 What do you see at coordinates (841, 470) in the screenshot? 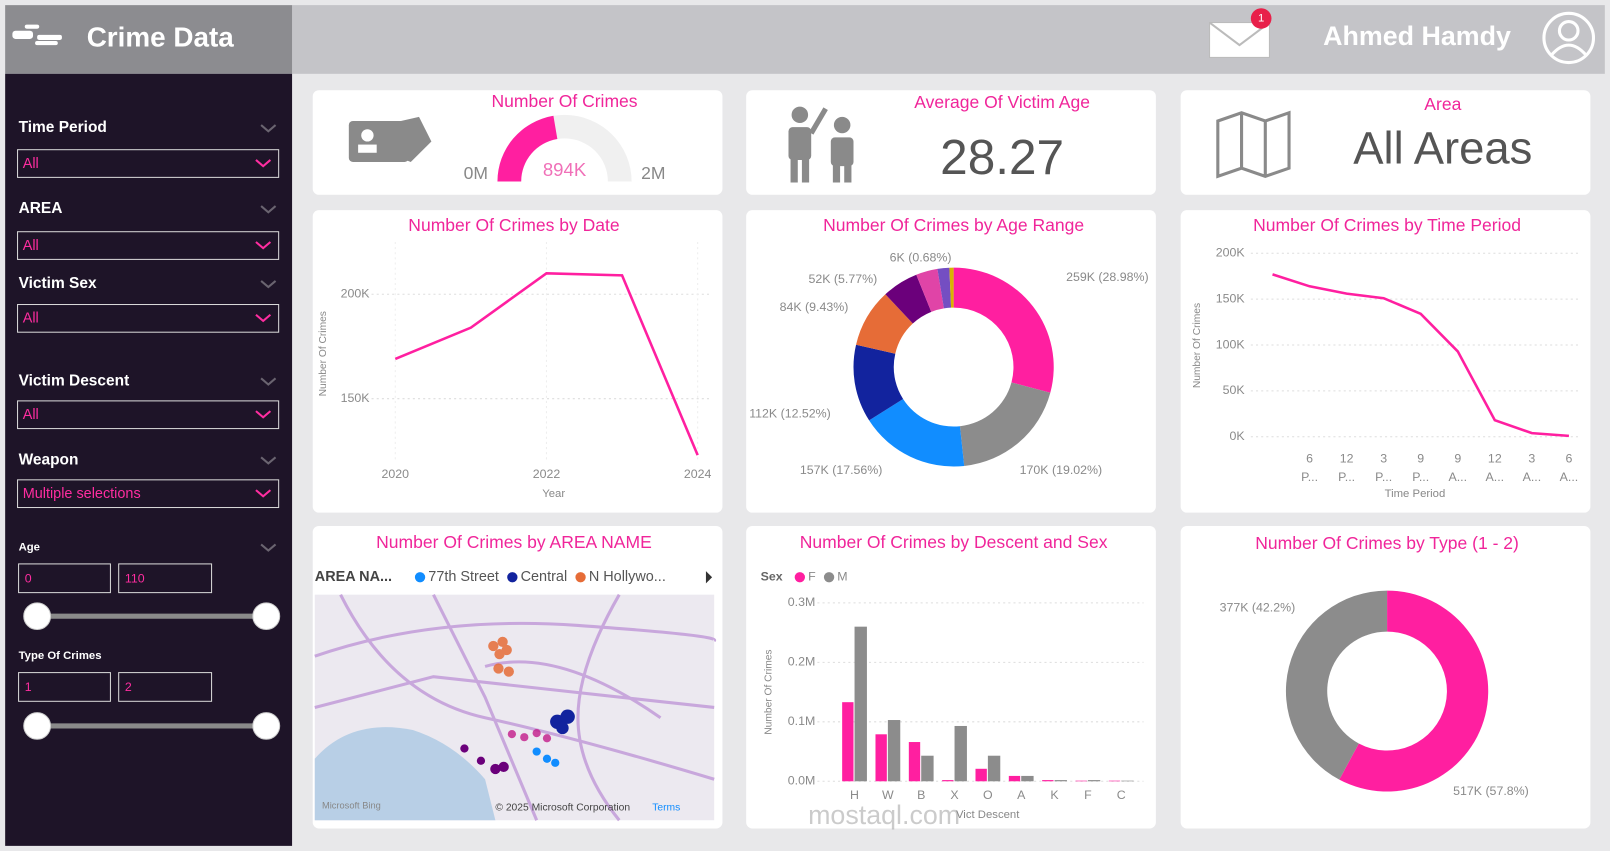
I see `data-label: 157K (17.56%)` at bounding box center [841, 470].